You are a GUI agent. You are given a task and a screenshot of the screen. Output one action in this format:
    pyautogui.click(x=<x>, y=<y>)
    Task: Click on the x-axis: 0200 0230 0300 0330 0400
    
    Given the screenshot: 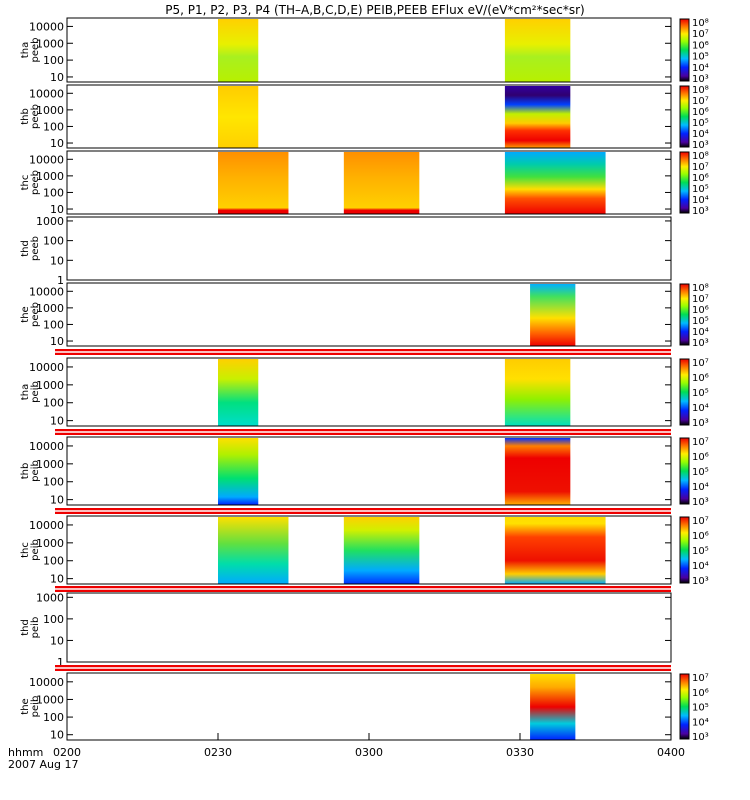 What is the action you would take?
    pyautogui.click(x=369, y=746)
    